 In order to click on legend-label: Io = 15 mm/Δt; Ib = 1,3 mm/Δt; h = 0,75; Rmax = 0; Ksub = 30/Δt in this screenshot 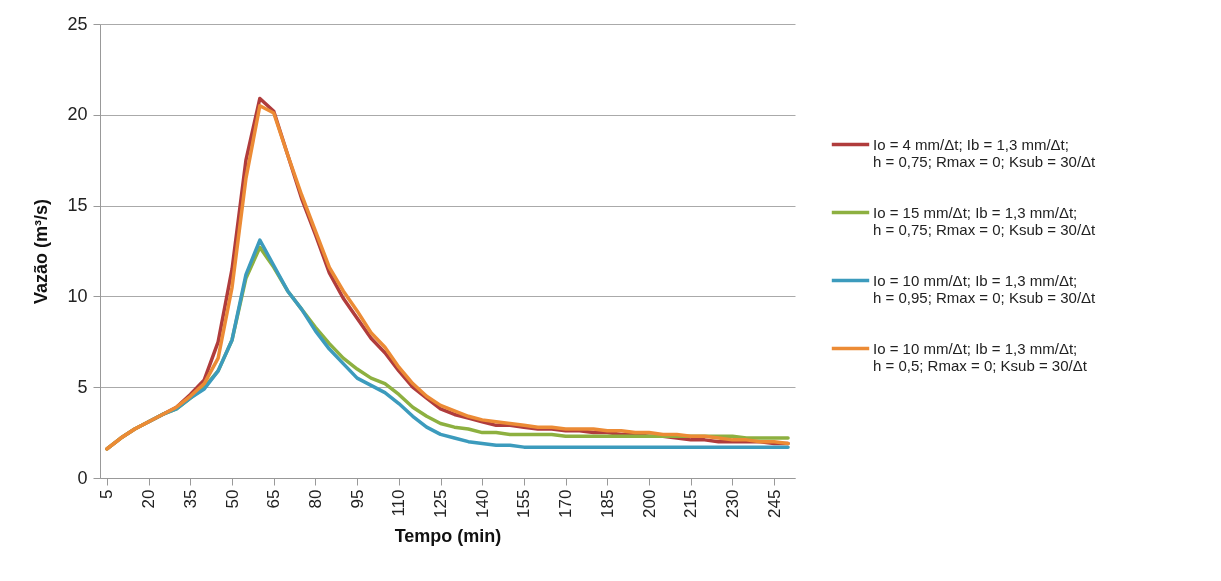, I will do `click(985, 220)`.